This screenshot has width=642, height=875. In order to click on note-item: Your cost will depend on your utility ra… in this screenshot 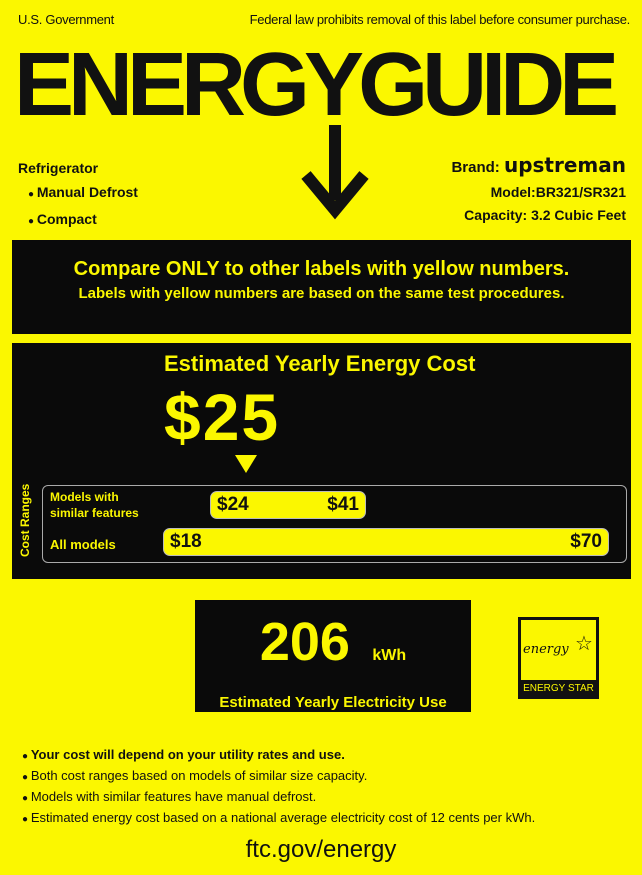, I will do `click(278, 755)`.